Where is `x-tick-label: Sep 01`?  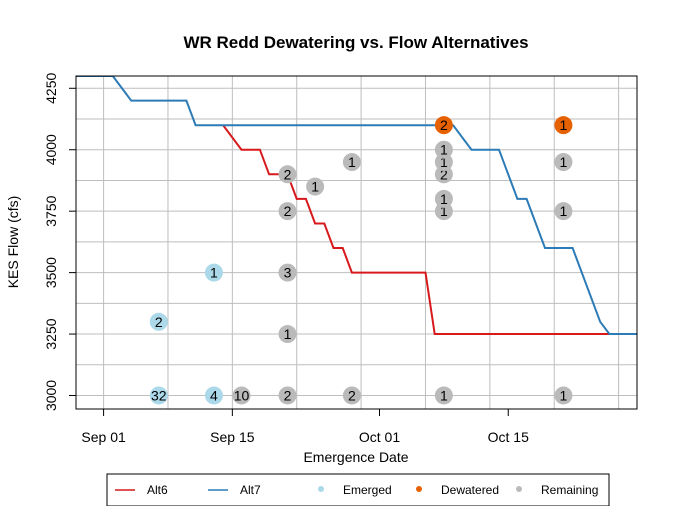
x-tick-label: Sep 01 is located at coordinates (103, 437).